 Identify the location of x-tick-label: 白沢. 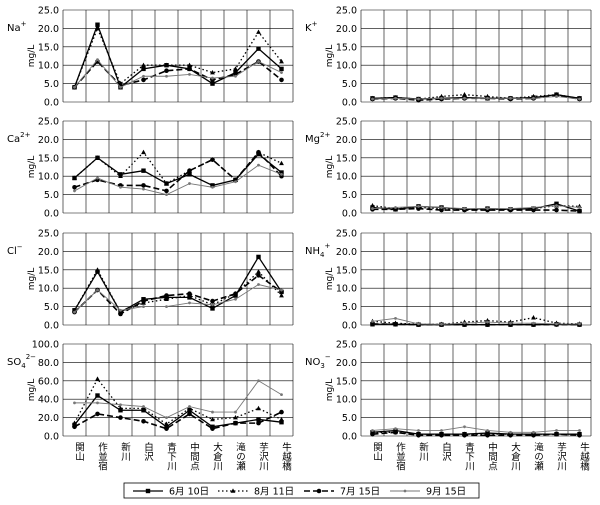
(148, 451).